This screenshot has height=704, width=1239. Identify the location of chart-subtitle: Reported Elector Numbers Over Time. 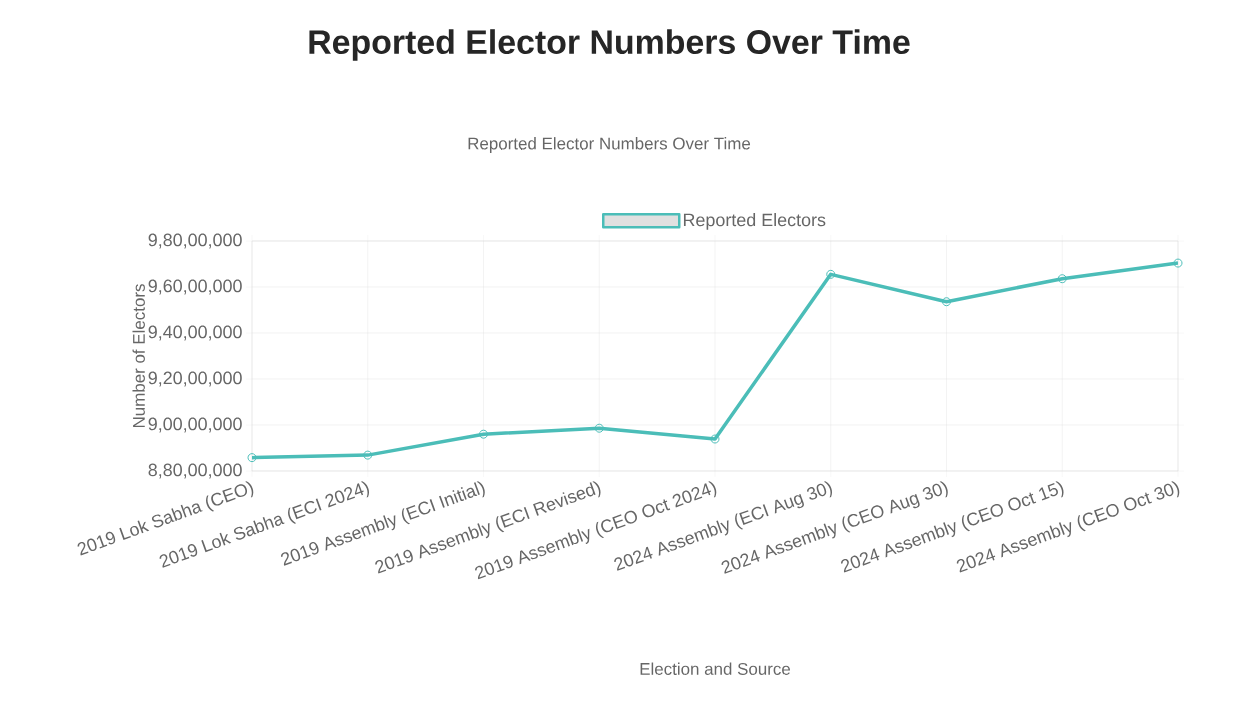
(609, 145).